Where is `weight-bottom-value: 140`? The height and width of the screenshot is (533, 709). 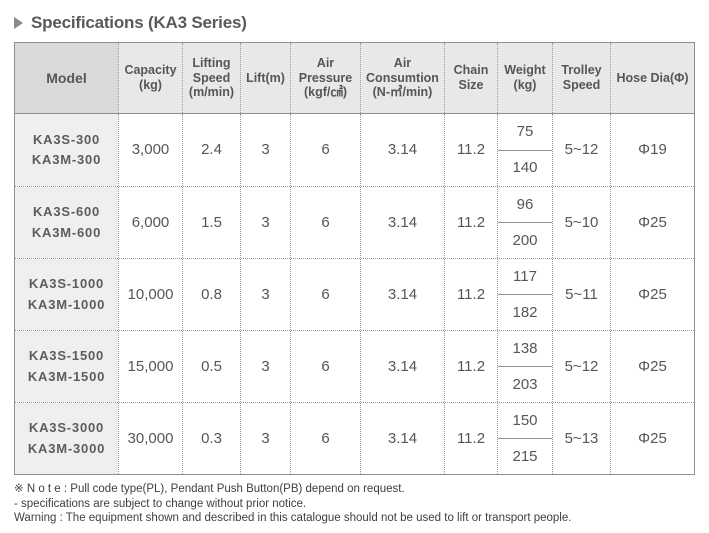
weight-bottom-value: 140 is located at coordinates (525, 168).